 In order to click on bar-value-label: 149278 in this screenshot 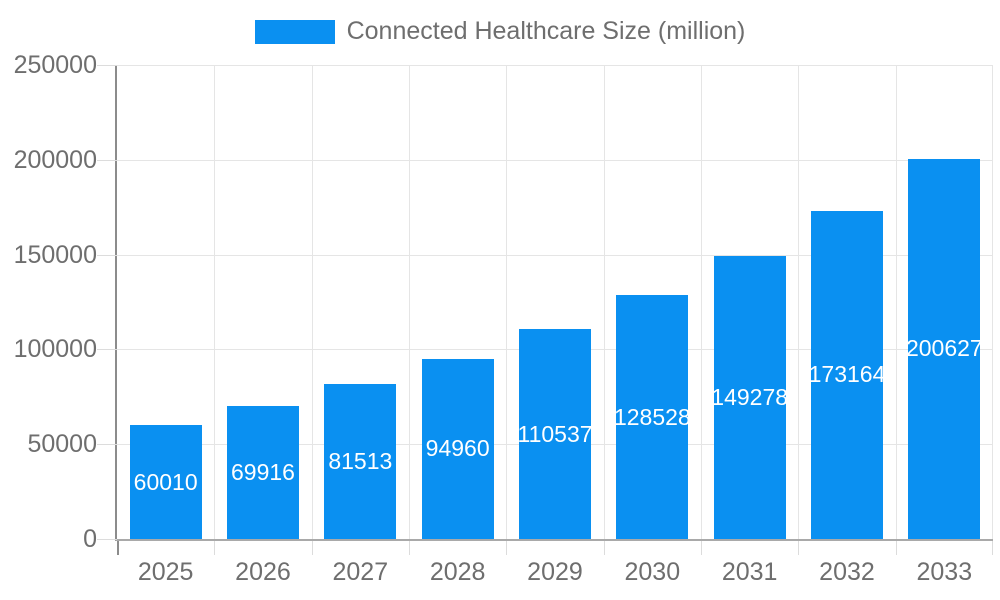, I will do `click(750, 396)`.